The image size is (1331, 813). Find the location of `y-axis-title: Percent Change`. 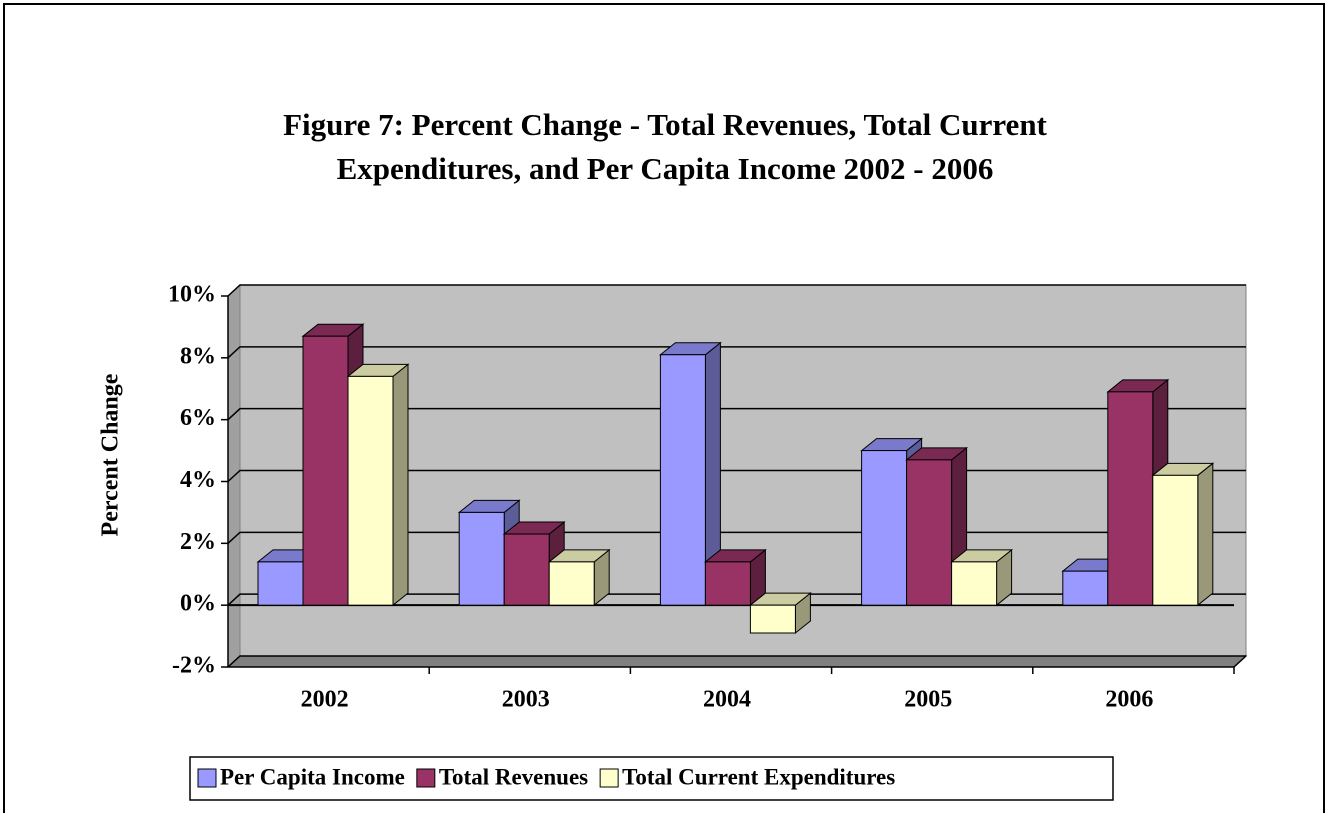

y-axis-title: Percent Change is located at coordinates (111, 454).